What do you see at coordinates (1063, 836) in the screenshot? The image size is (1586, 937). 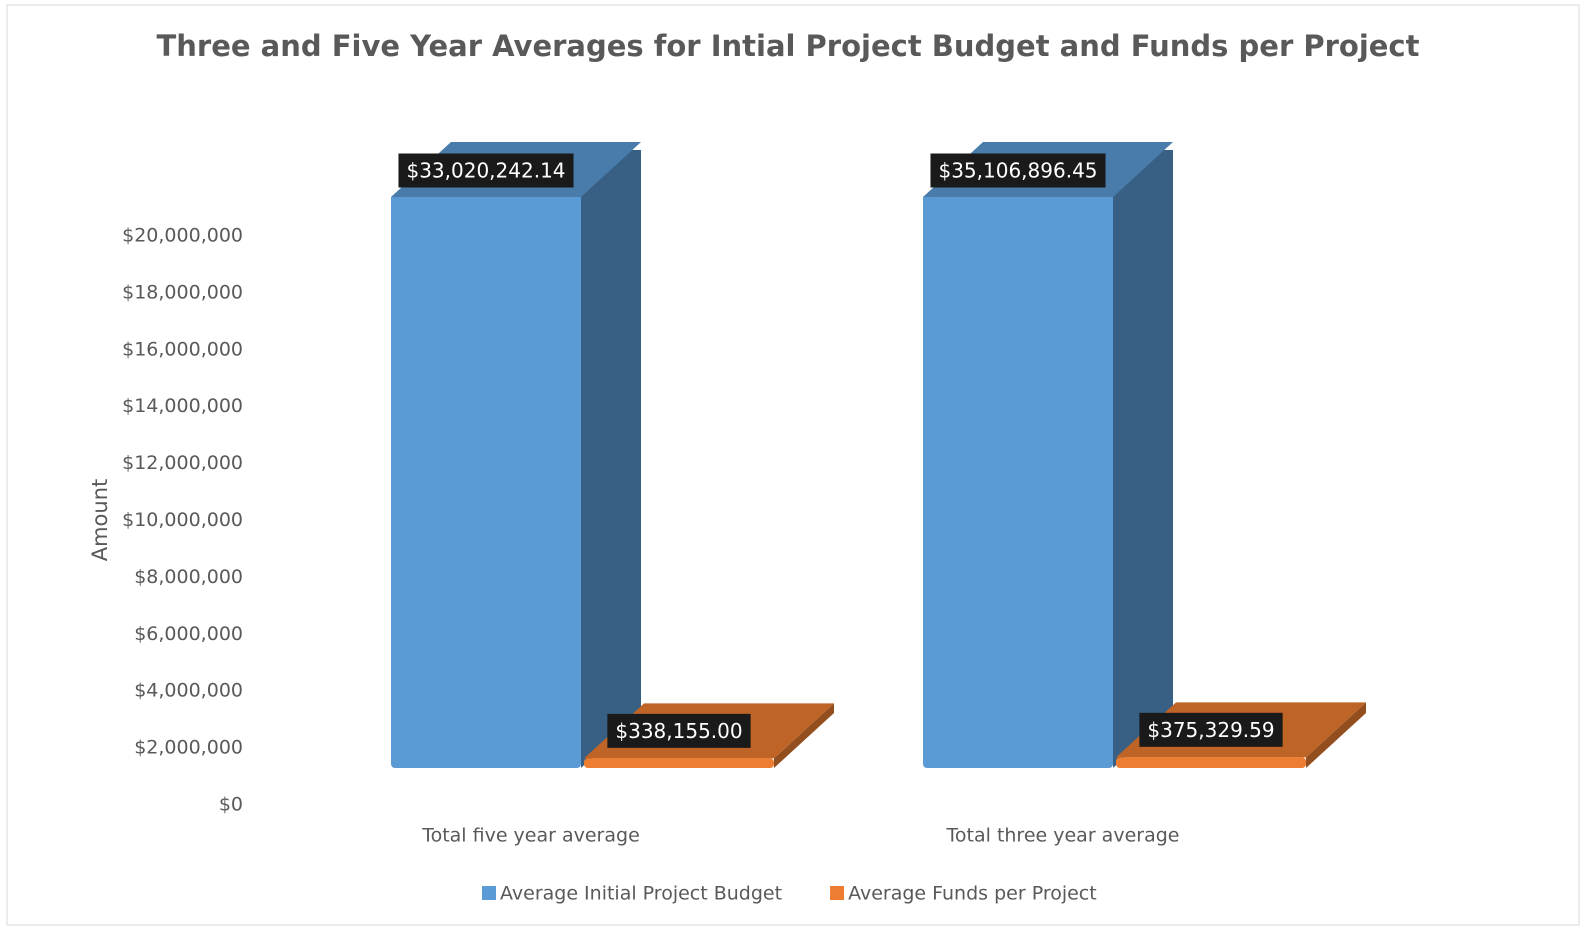 I see `x-tick-label: Total three year average` at bounding box center [1063, 836].